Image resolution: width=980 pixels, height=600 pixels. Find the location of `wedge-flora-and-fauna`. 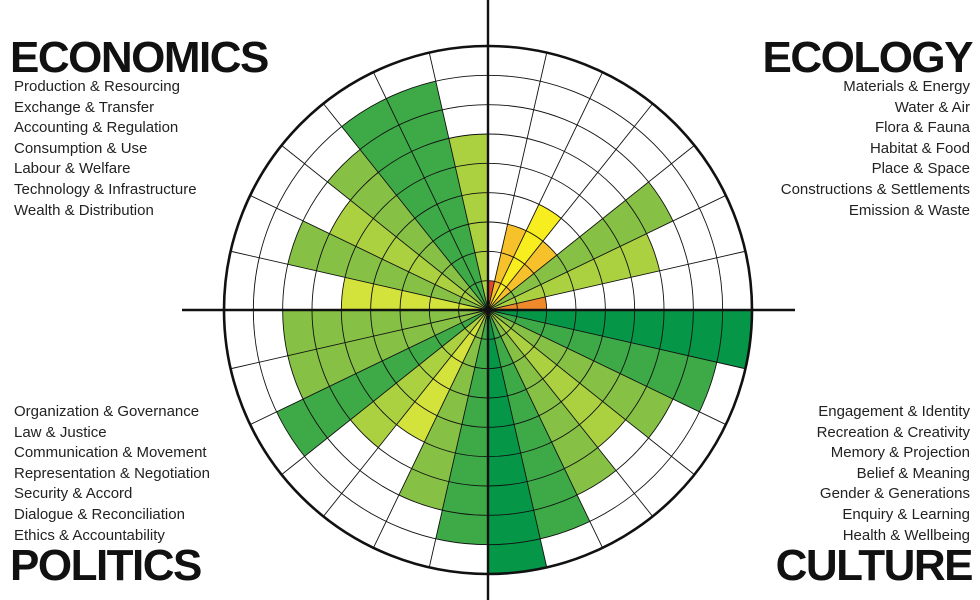

wedge-flora-and-fauna is located at coordinates (525, 257).